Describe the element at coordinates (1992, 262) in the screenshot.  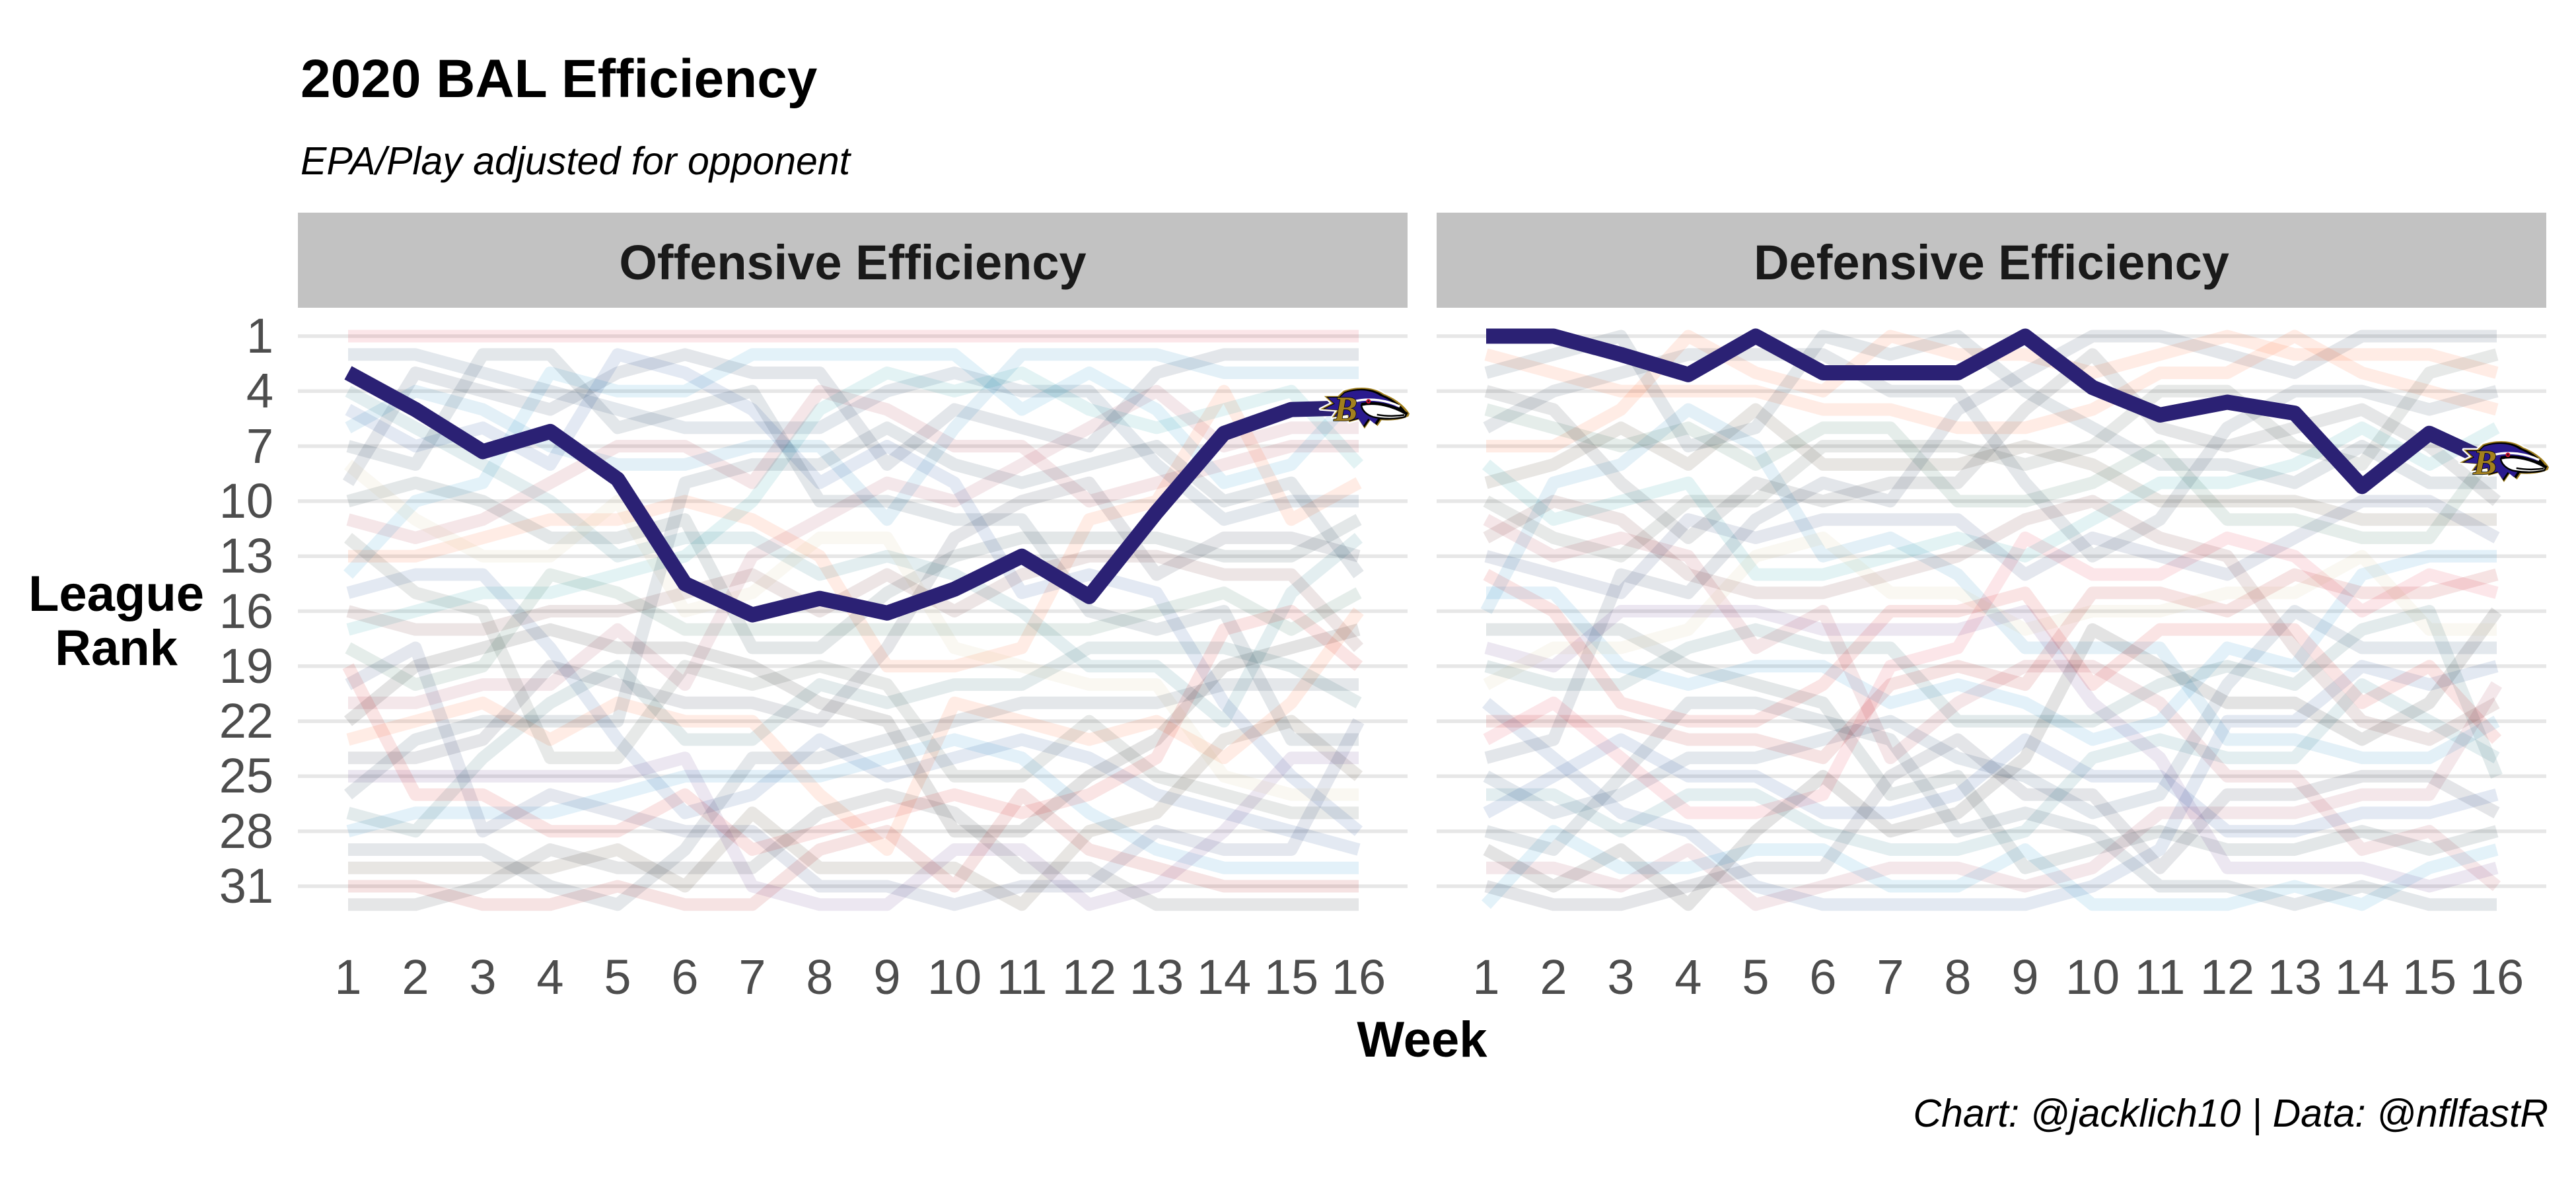
I see `svg-text: Defensive Efficiency` at that location.